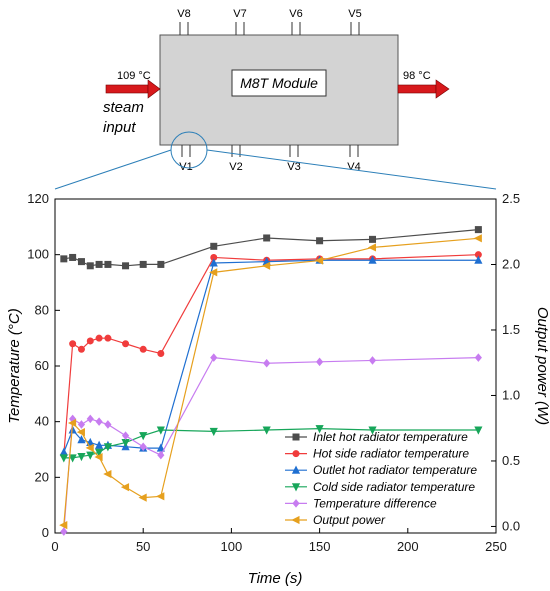 This screenshot has height=591, width=550. What do you see at coordinates (54, 546) in the screenshot?
I see `x-tick-label: 0` at bounding box center [54, 546].